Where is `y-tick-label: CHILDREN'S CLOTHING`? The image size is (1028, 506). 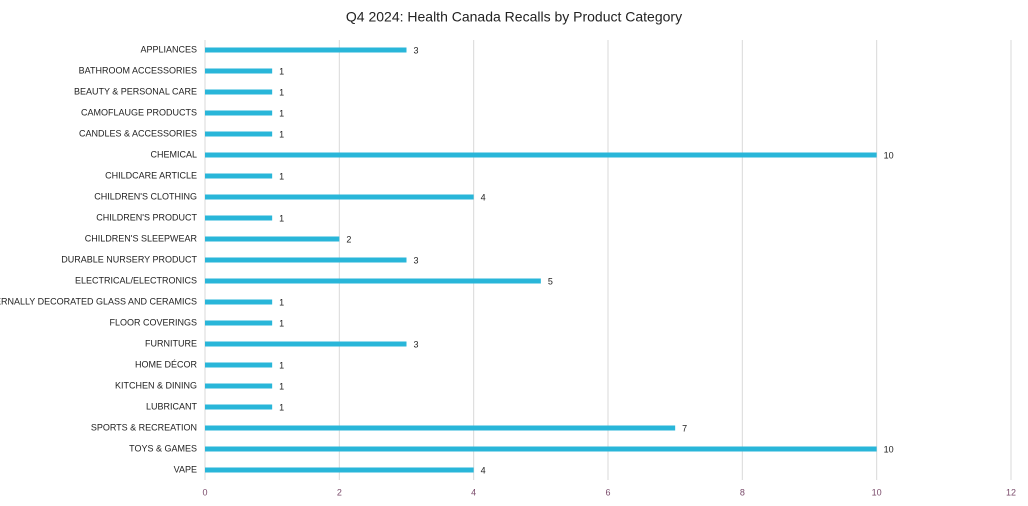
y-tick-label: CHILDREN'S CLOTHING is located at coordinates (145, 196).